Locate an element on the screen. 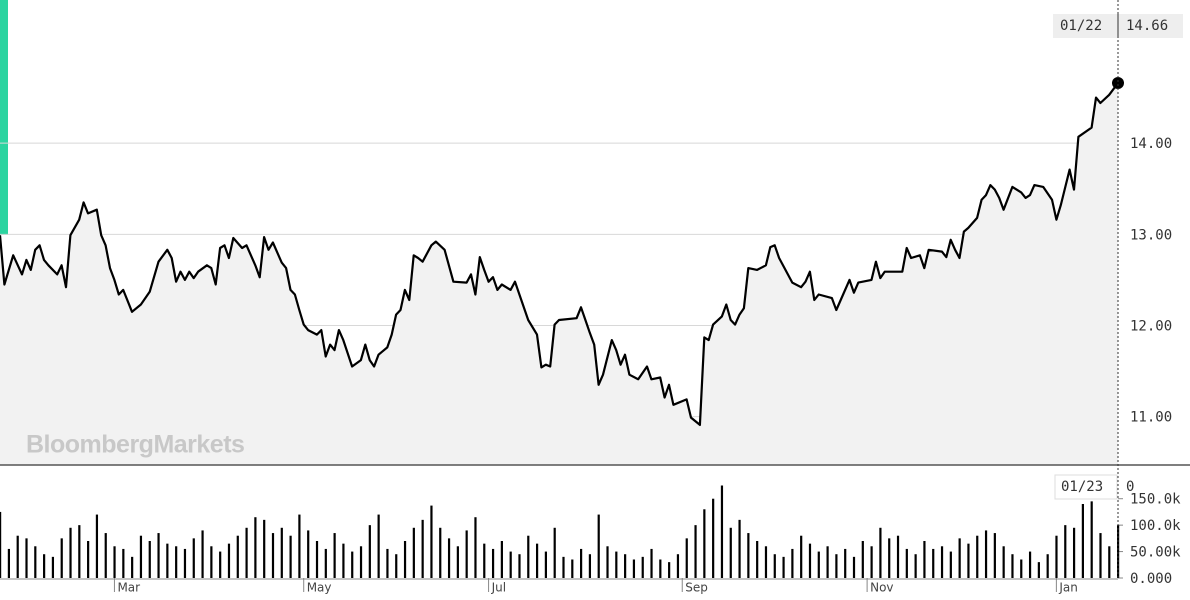  x-tick-label: Sep is located at coordinates (696, 588).